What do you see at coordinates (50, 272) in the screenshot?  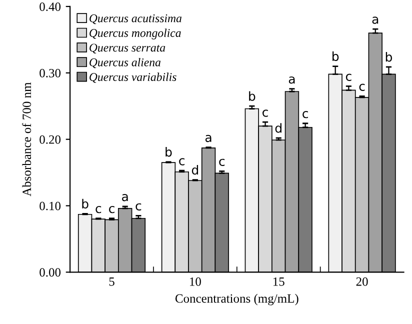 I see `y-tick-label: 0.00` at bounding box center [50, 272].